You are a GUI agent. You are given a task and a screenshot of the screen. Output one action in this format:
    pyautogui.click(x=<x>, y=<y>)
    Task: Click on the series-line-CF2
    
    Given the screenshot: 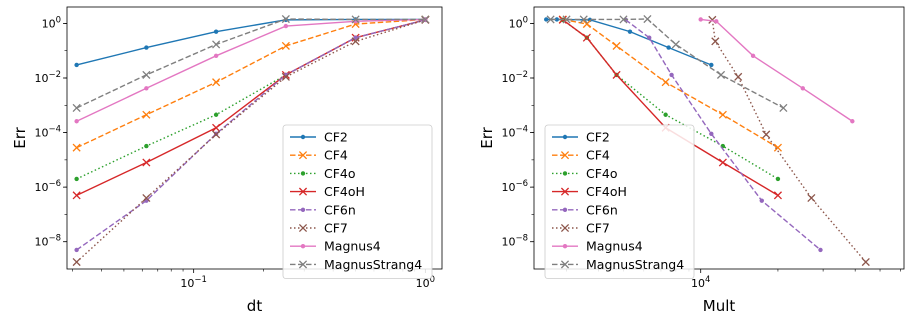 What is the action you would take?
    pyautogui.click(x=251, y=42)
    